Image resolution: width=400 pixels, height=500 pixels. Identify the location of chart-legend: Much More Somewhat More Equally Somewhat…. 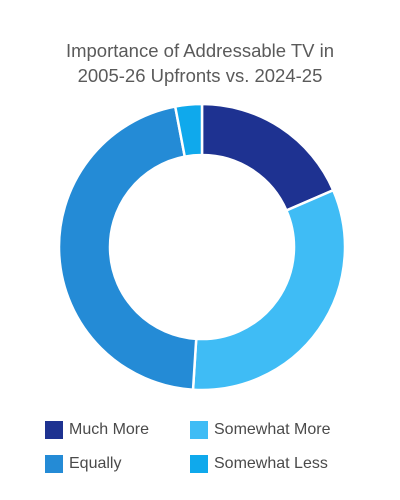
(210, 447).